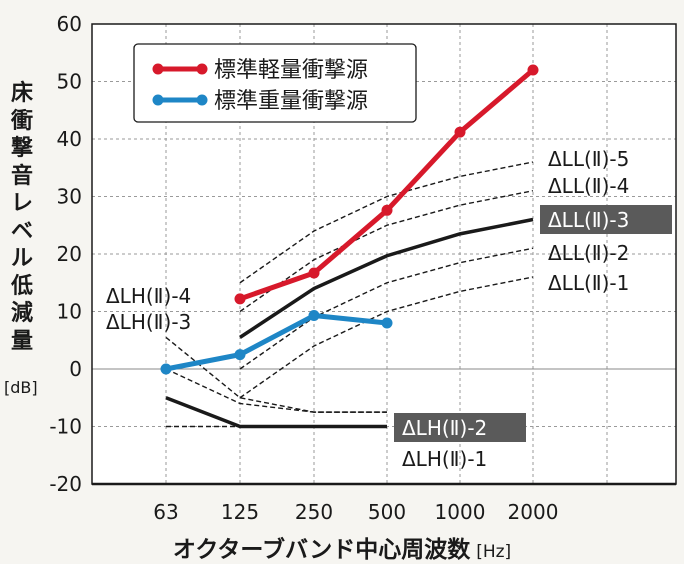 This screenshot has width=684, height=564. Describe the element at coordinates (21, 203) in the screenshot. I see `y-axis-label-char: レ` at that location.